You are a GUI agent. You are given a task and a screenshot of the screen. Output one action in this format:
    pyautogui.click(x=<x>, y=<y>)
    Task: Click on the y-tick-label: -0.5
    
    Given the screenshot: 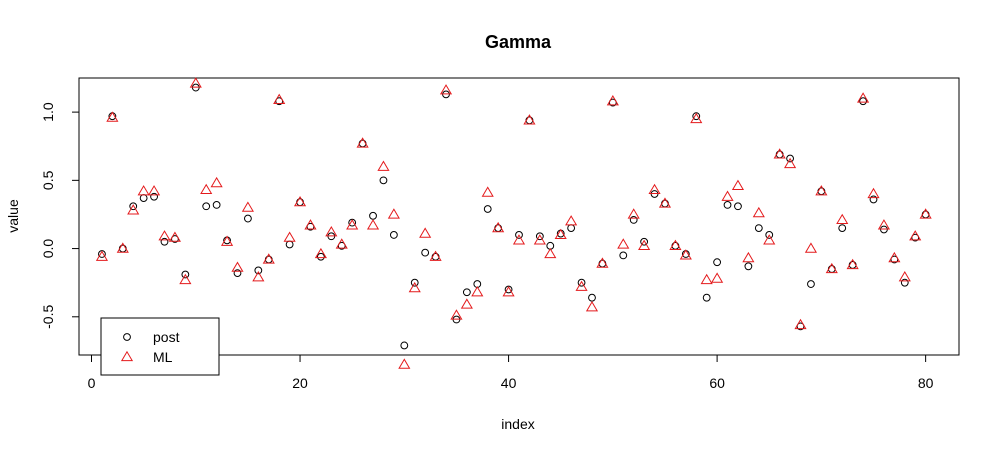 What is the action you would take?
    pyautogui.click(x=48, y=317)
    